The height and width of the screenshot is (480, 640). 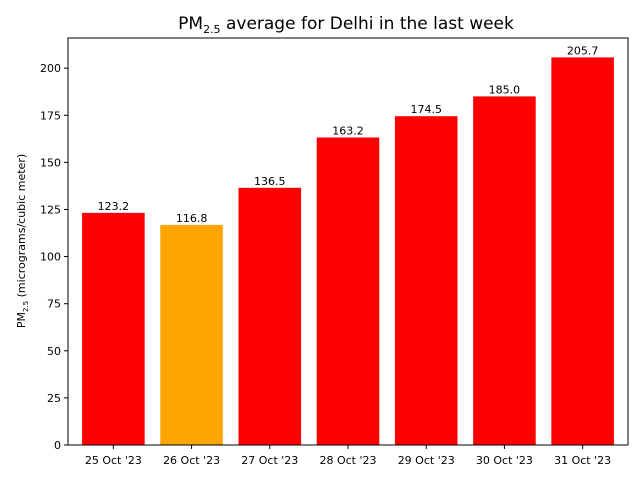 I want to click on x-tick-label: 28 Oct '23, so click(x=347, y=460).